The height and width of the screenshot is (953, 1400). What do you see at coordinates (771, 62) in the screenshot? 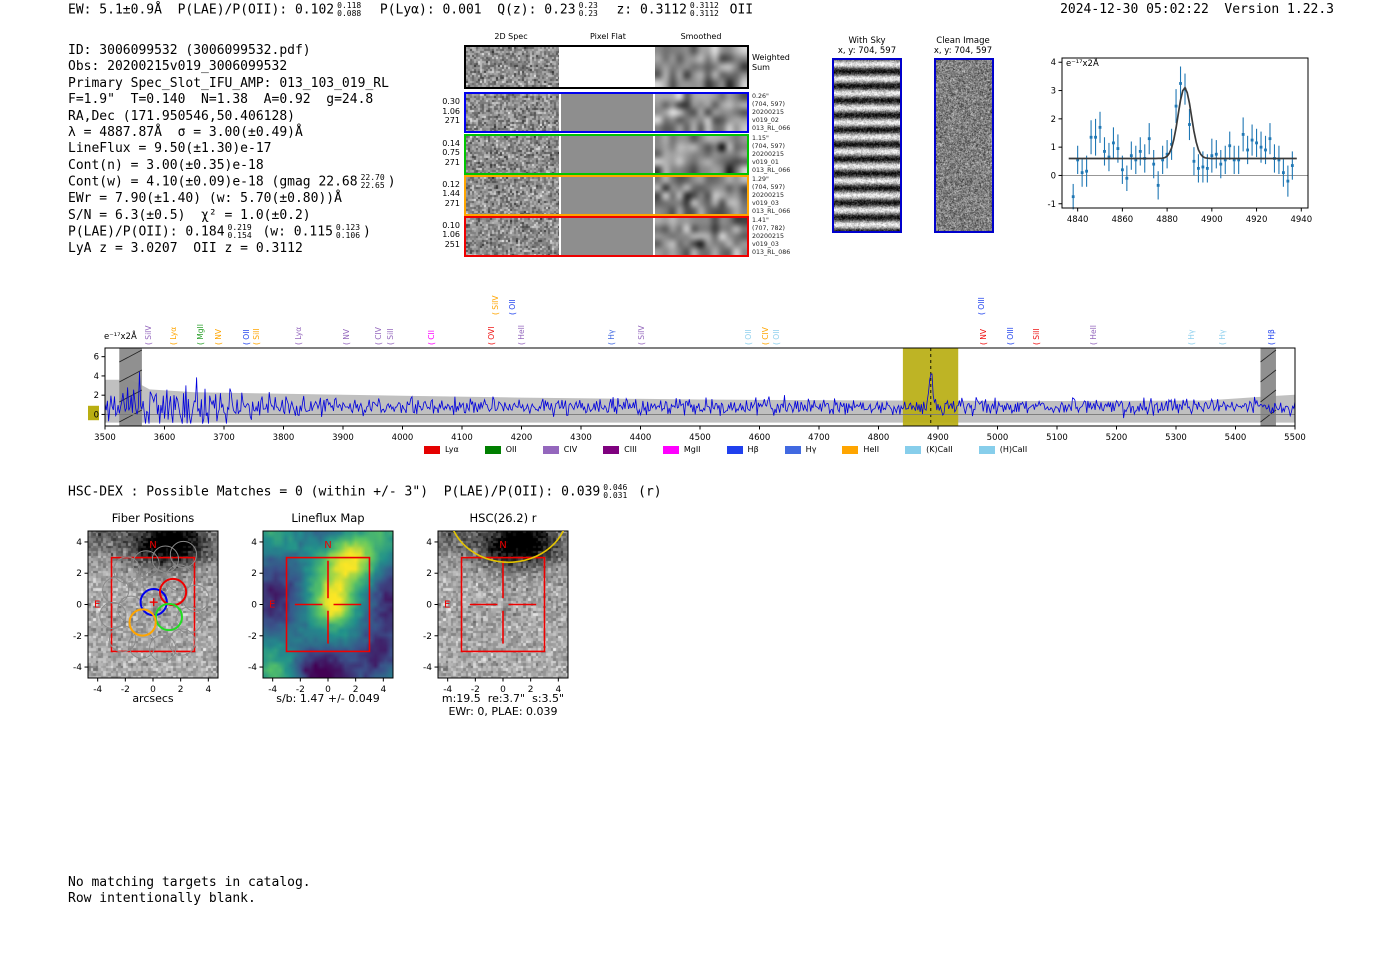
I see `spec2d-row-right-label: Weighted Sum` at bounding box center [771, 62].